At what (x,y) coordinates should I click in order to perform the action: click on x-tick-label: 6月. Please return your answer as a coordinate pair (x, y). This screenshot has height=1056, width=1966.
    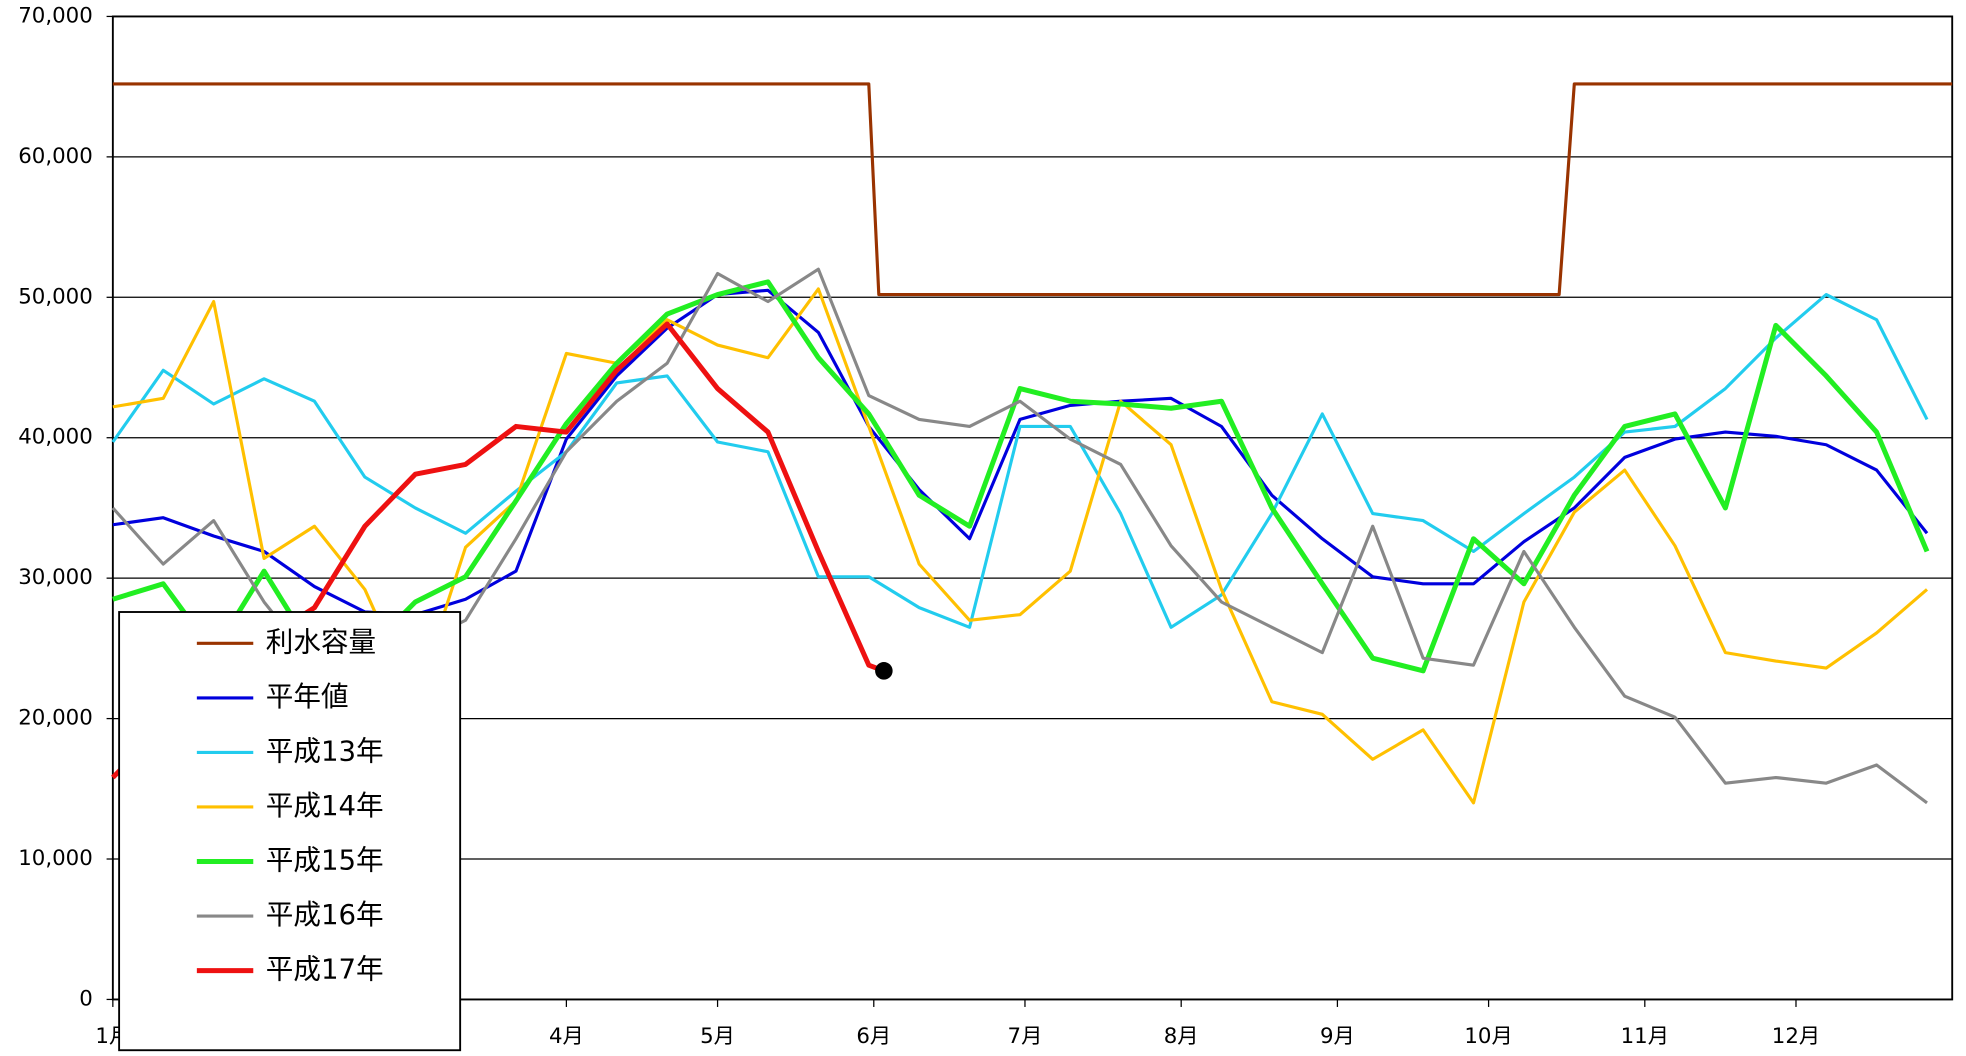
    Looking at the image, I should click on (873, 1036).